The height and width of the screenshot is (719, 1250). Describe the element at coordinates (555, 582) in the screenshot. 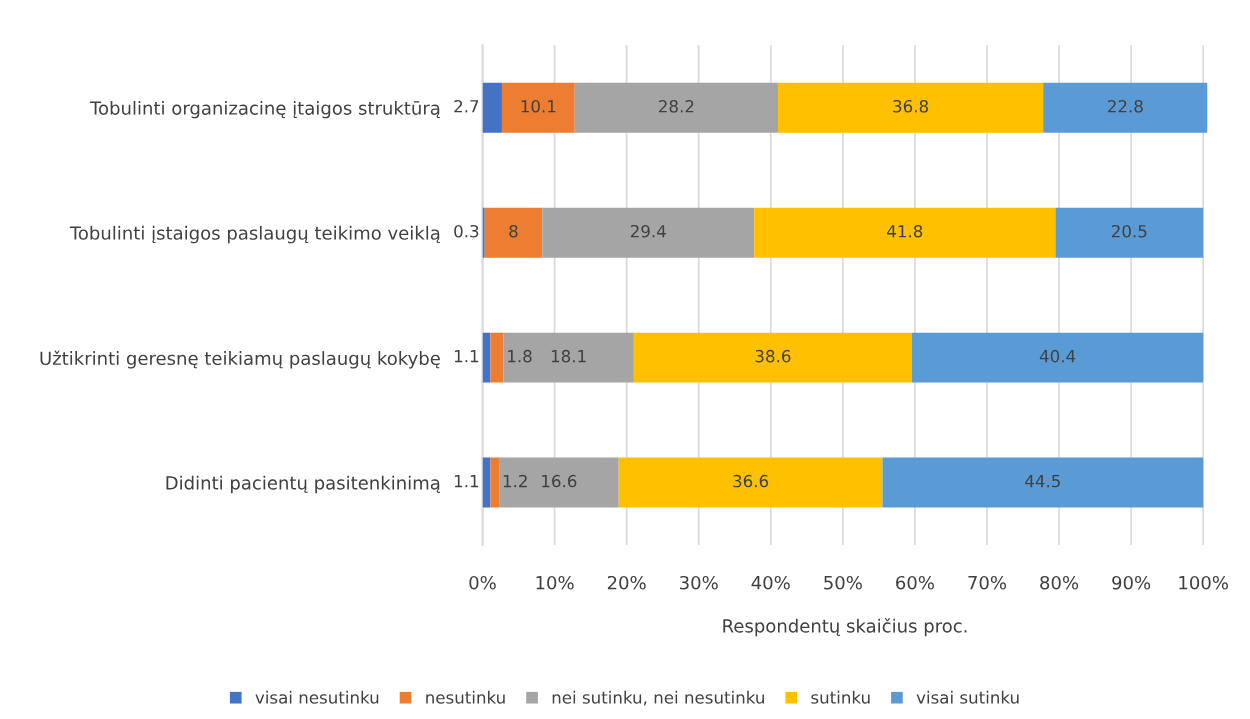

I see `x-tick-label: 10%` at that location.